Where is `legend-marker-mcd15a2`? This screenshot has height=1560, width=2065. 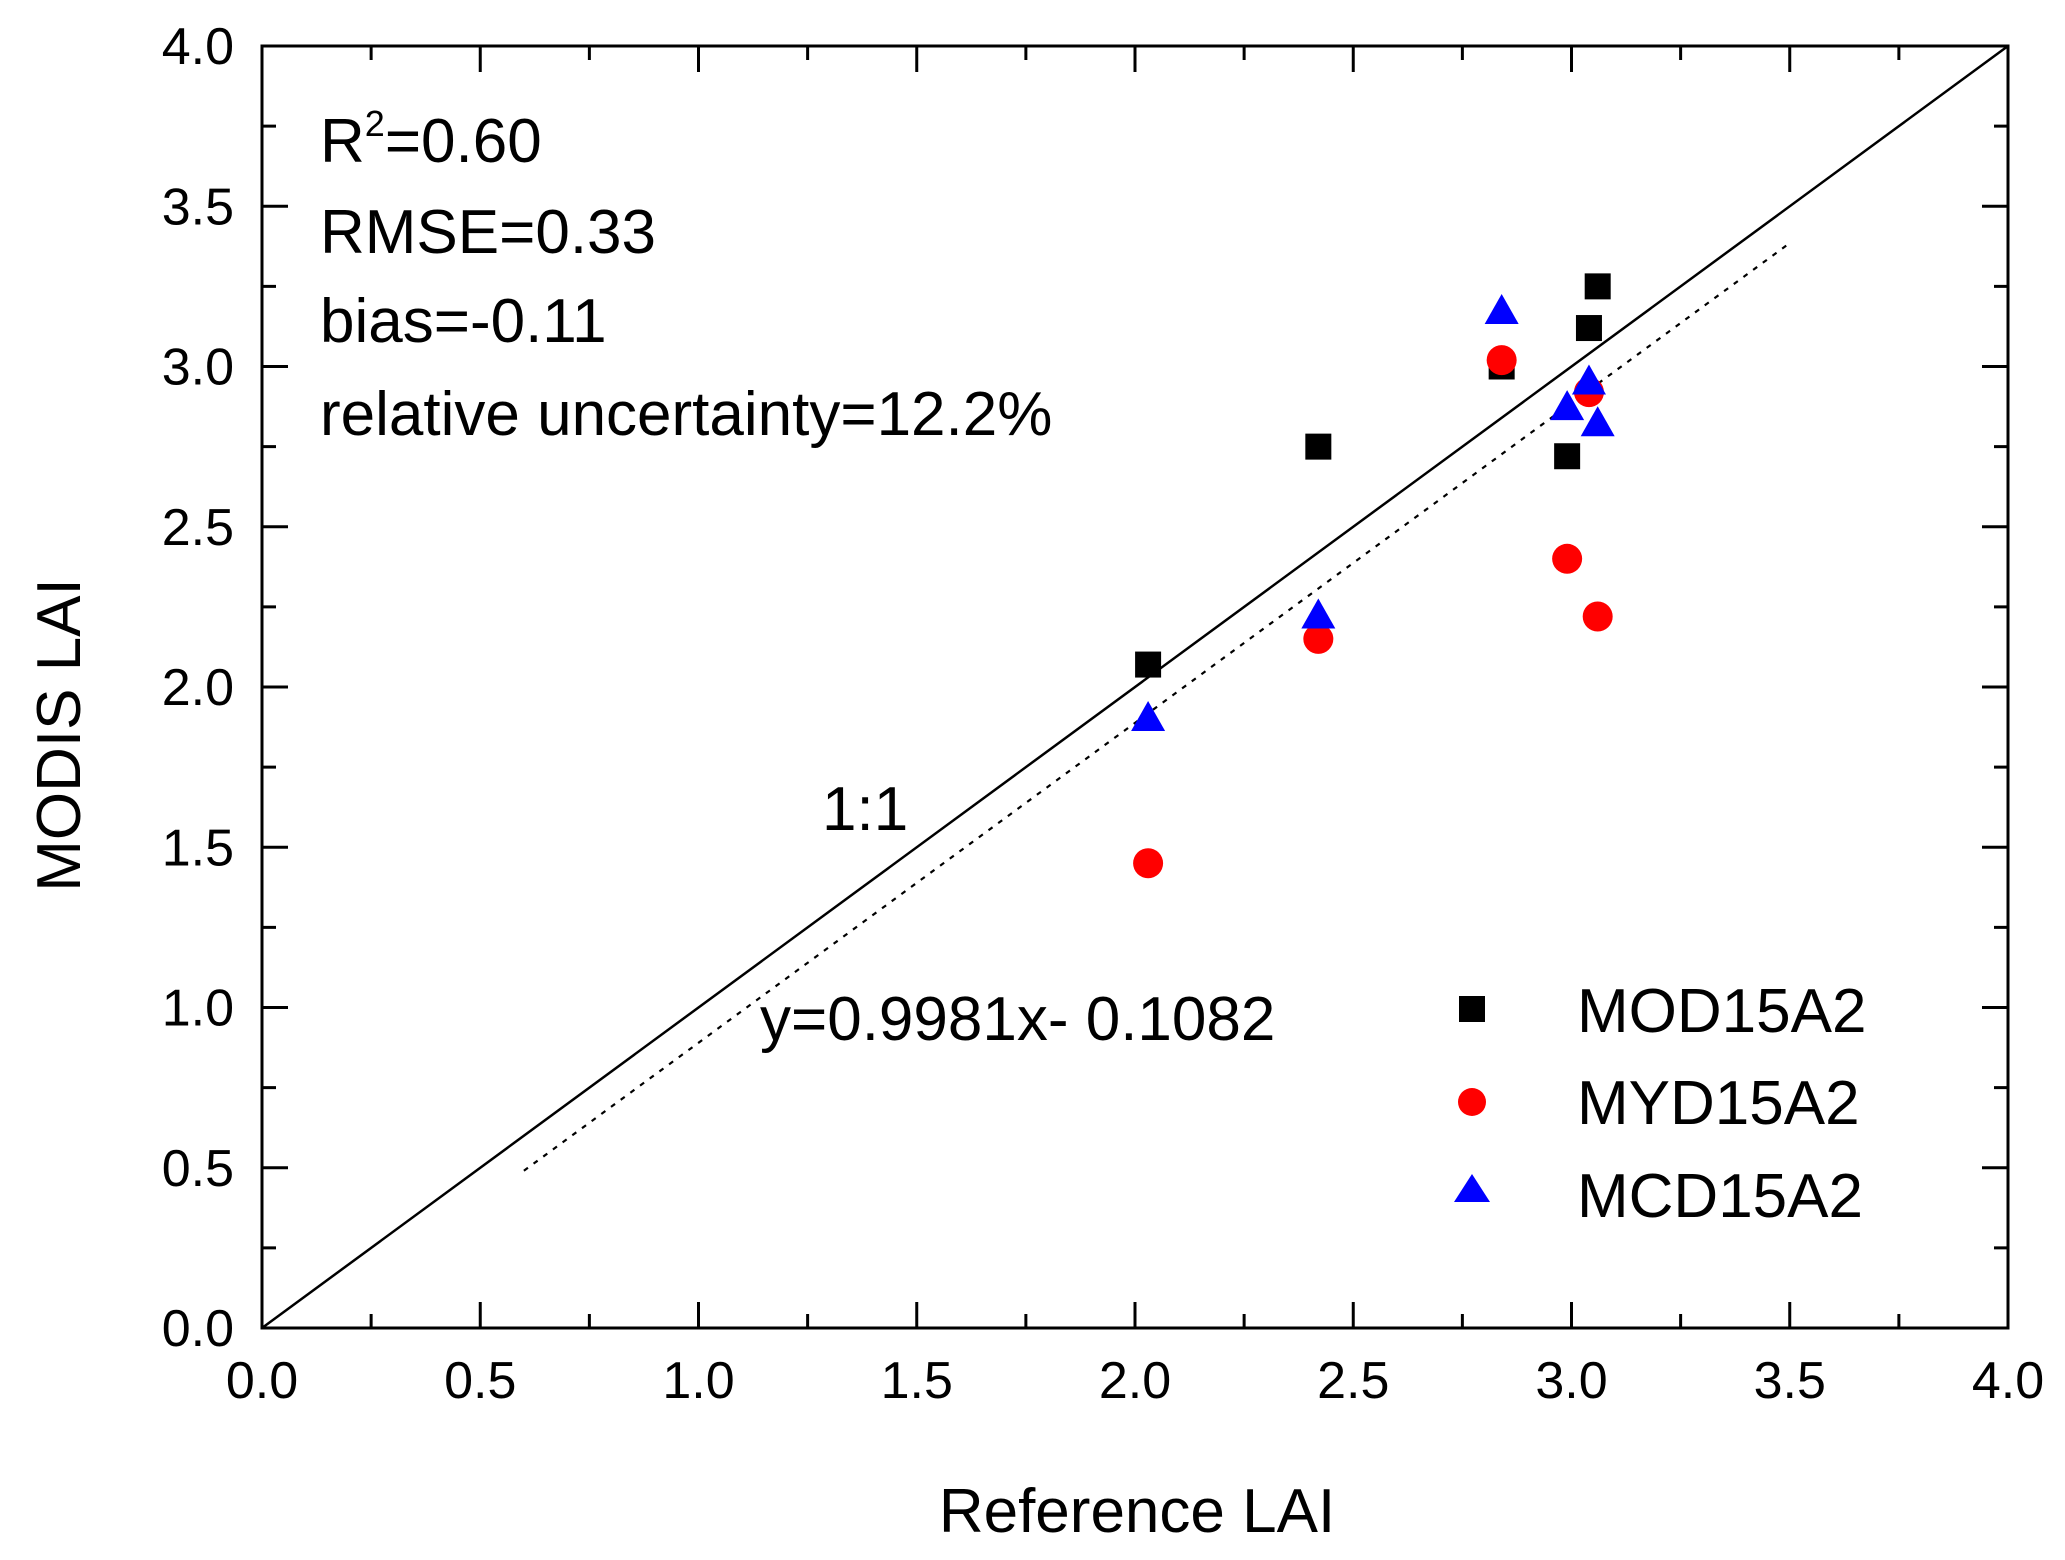 legend-marker-mcd15a2 is located at coordinates (1472, 1188).